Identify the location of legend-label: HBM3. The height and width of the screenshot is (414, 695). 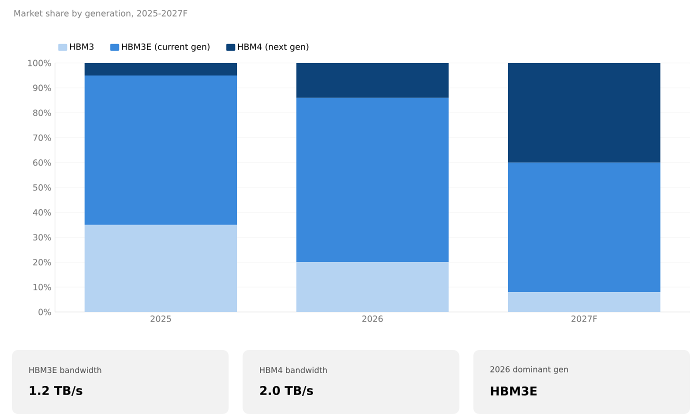
(82, 46).